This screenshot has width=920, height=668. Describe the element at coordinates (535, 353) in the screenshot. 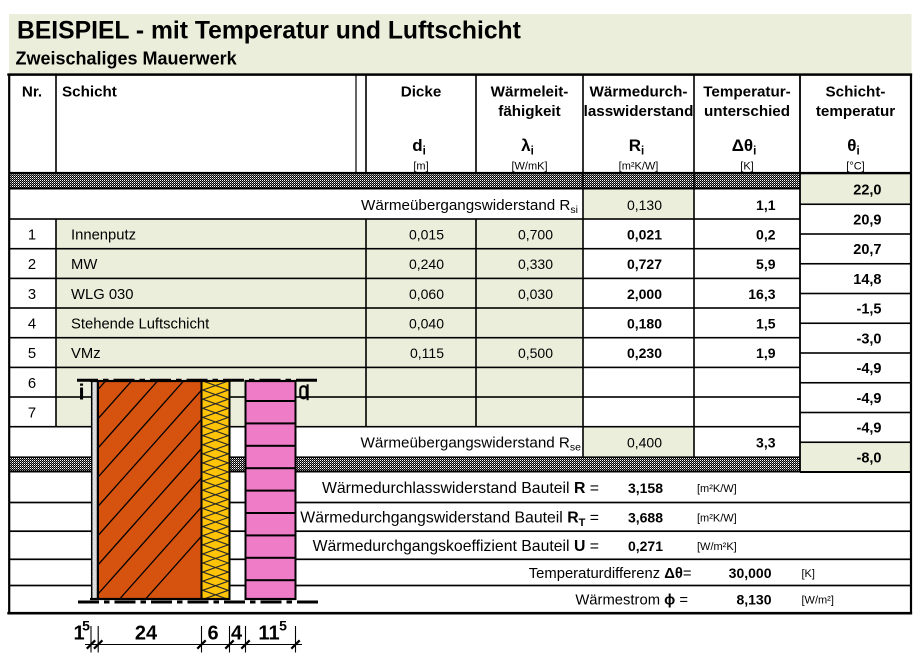

I see `svg-text: 0,500` at that location.